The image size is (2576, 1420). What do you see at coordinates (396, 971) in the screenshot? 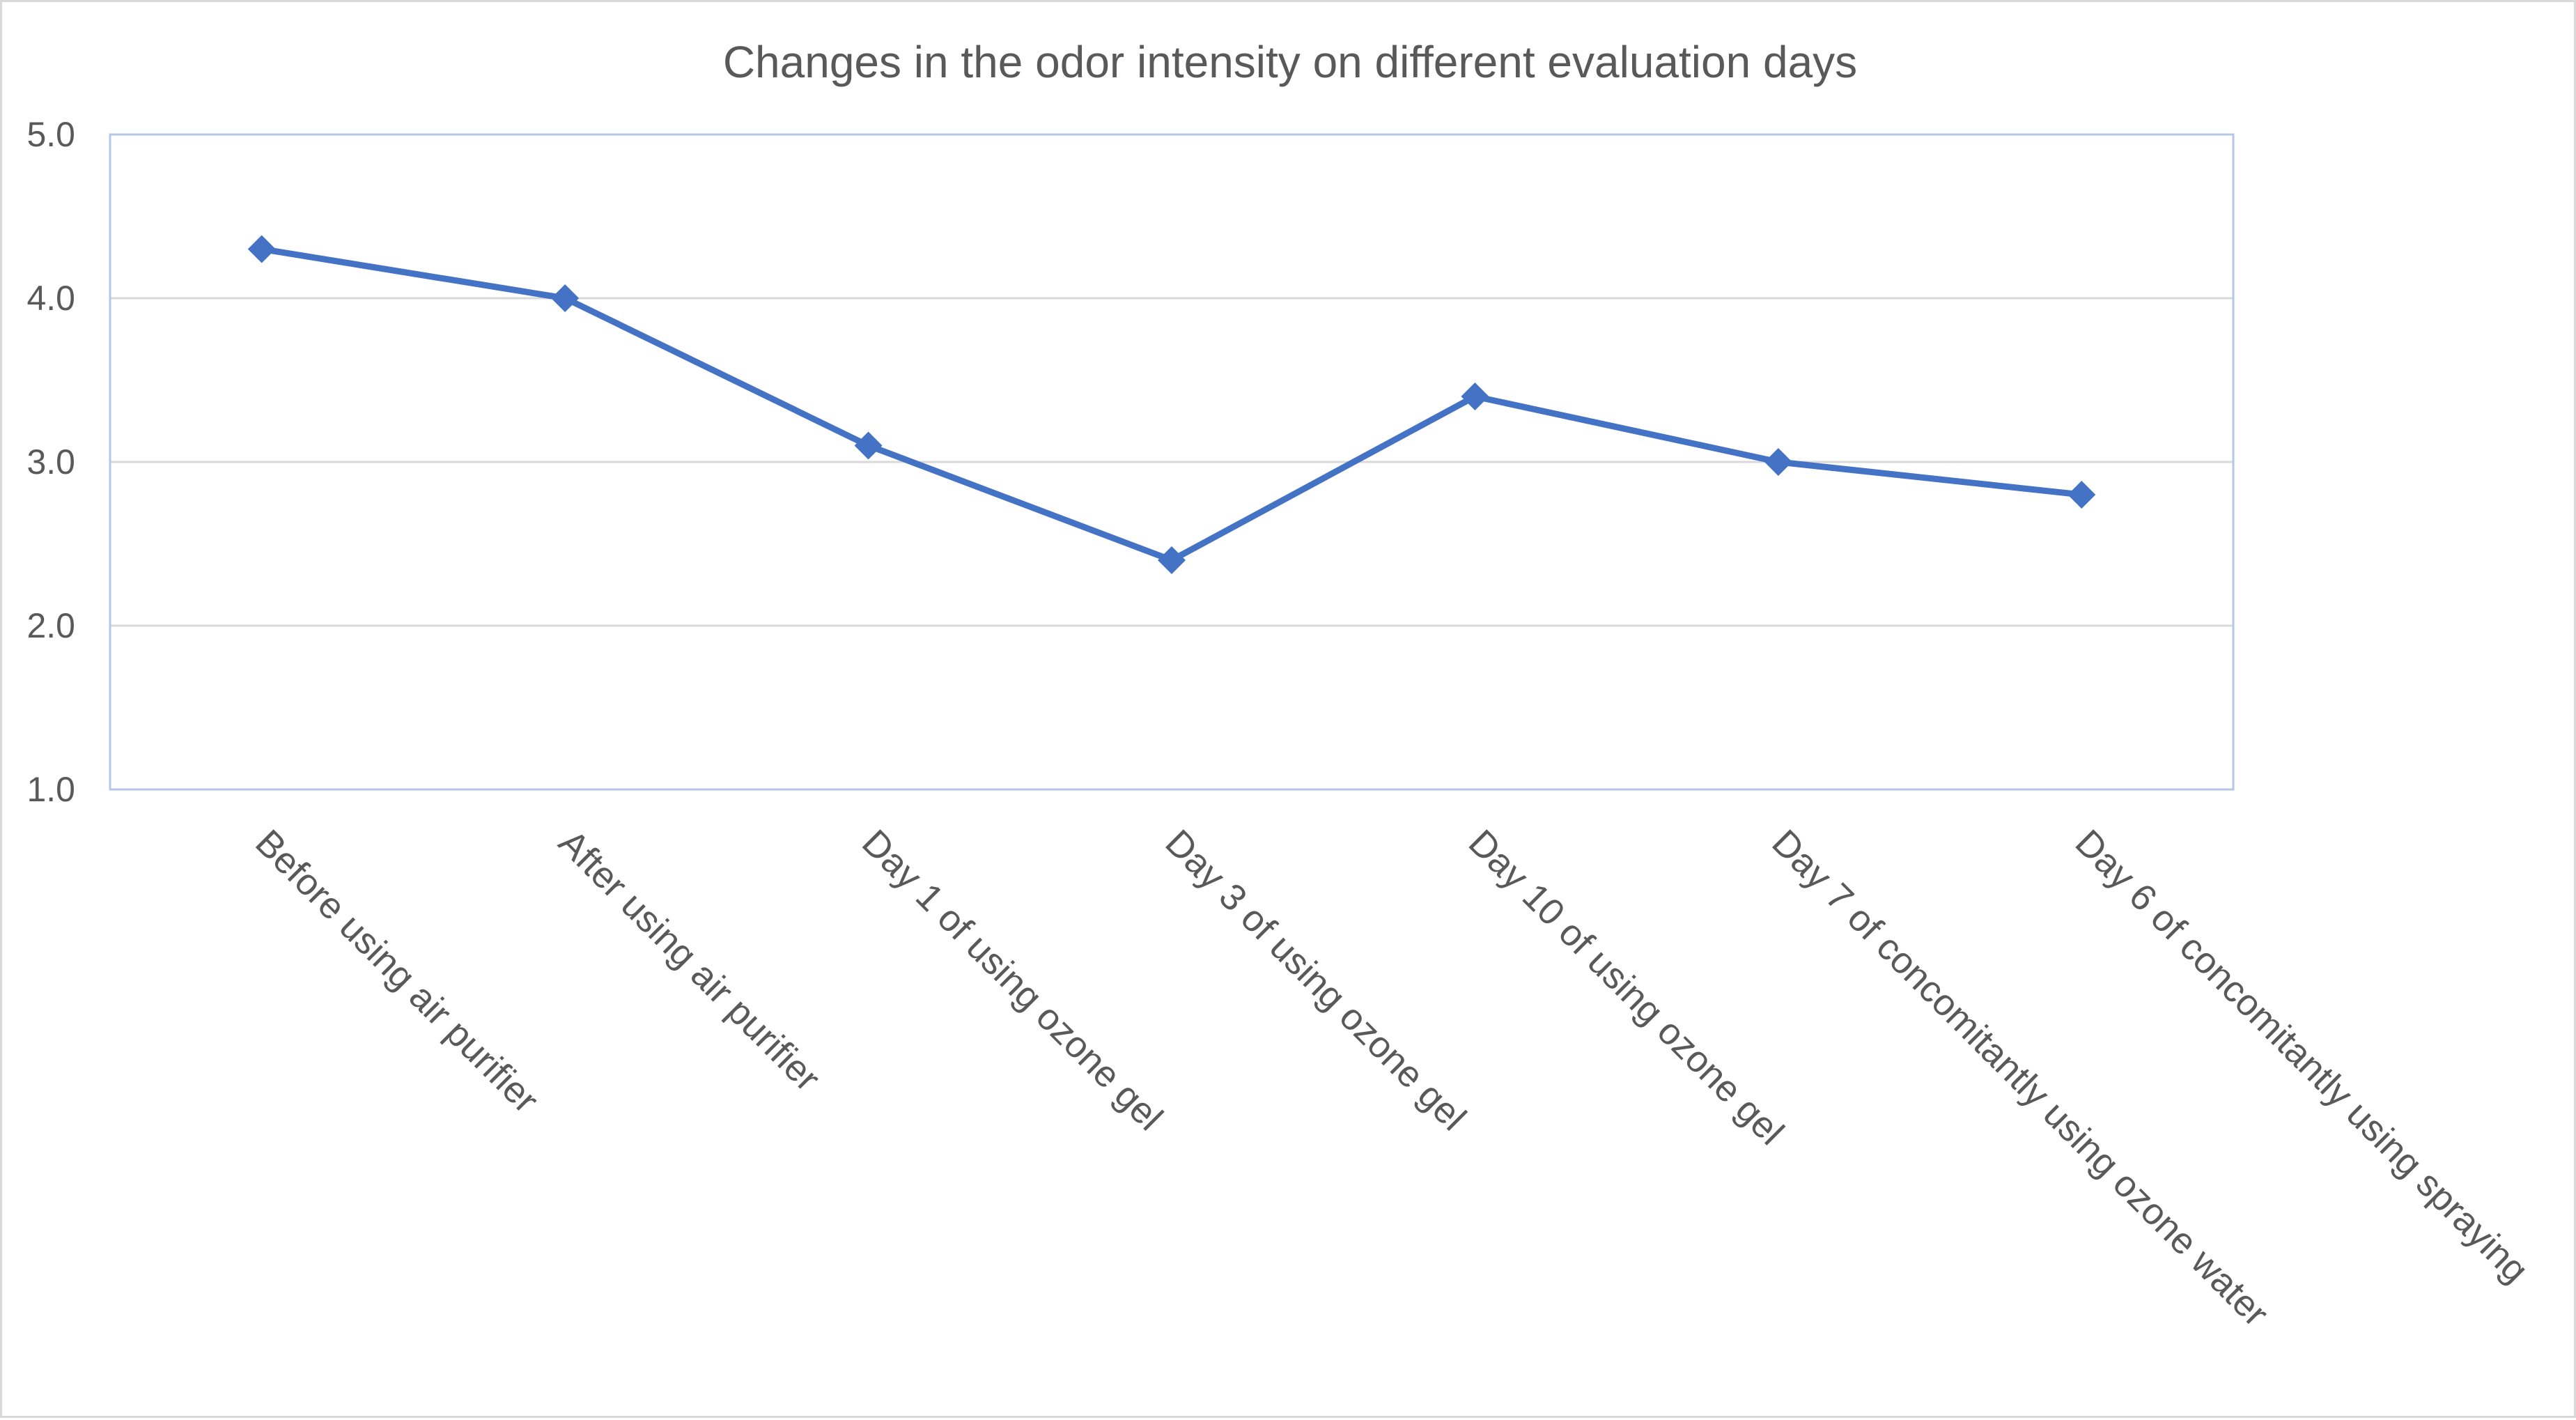
I see `x-category-label: Before using air purifier` at bounding box center [396, 971].